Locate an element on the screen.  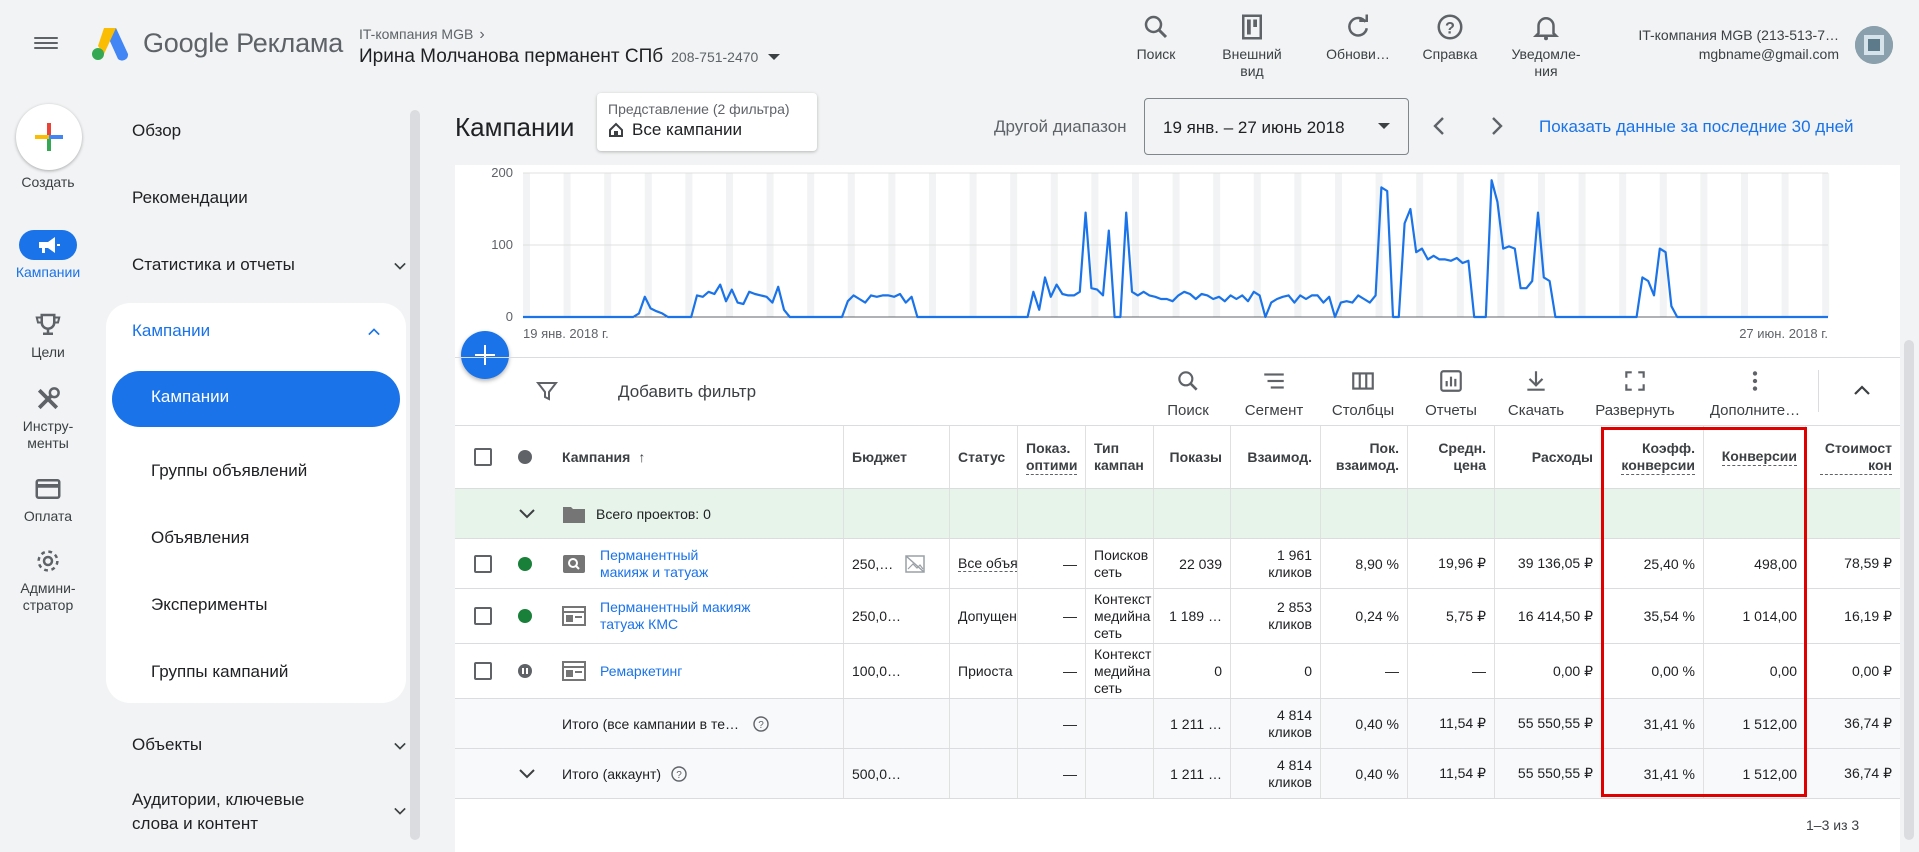
nav-item-ad-groups: Группы объявлений is located at coordinates (229, 470).